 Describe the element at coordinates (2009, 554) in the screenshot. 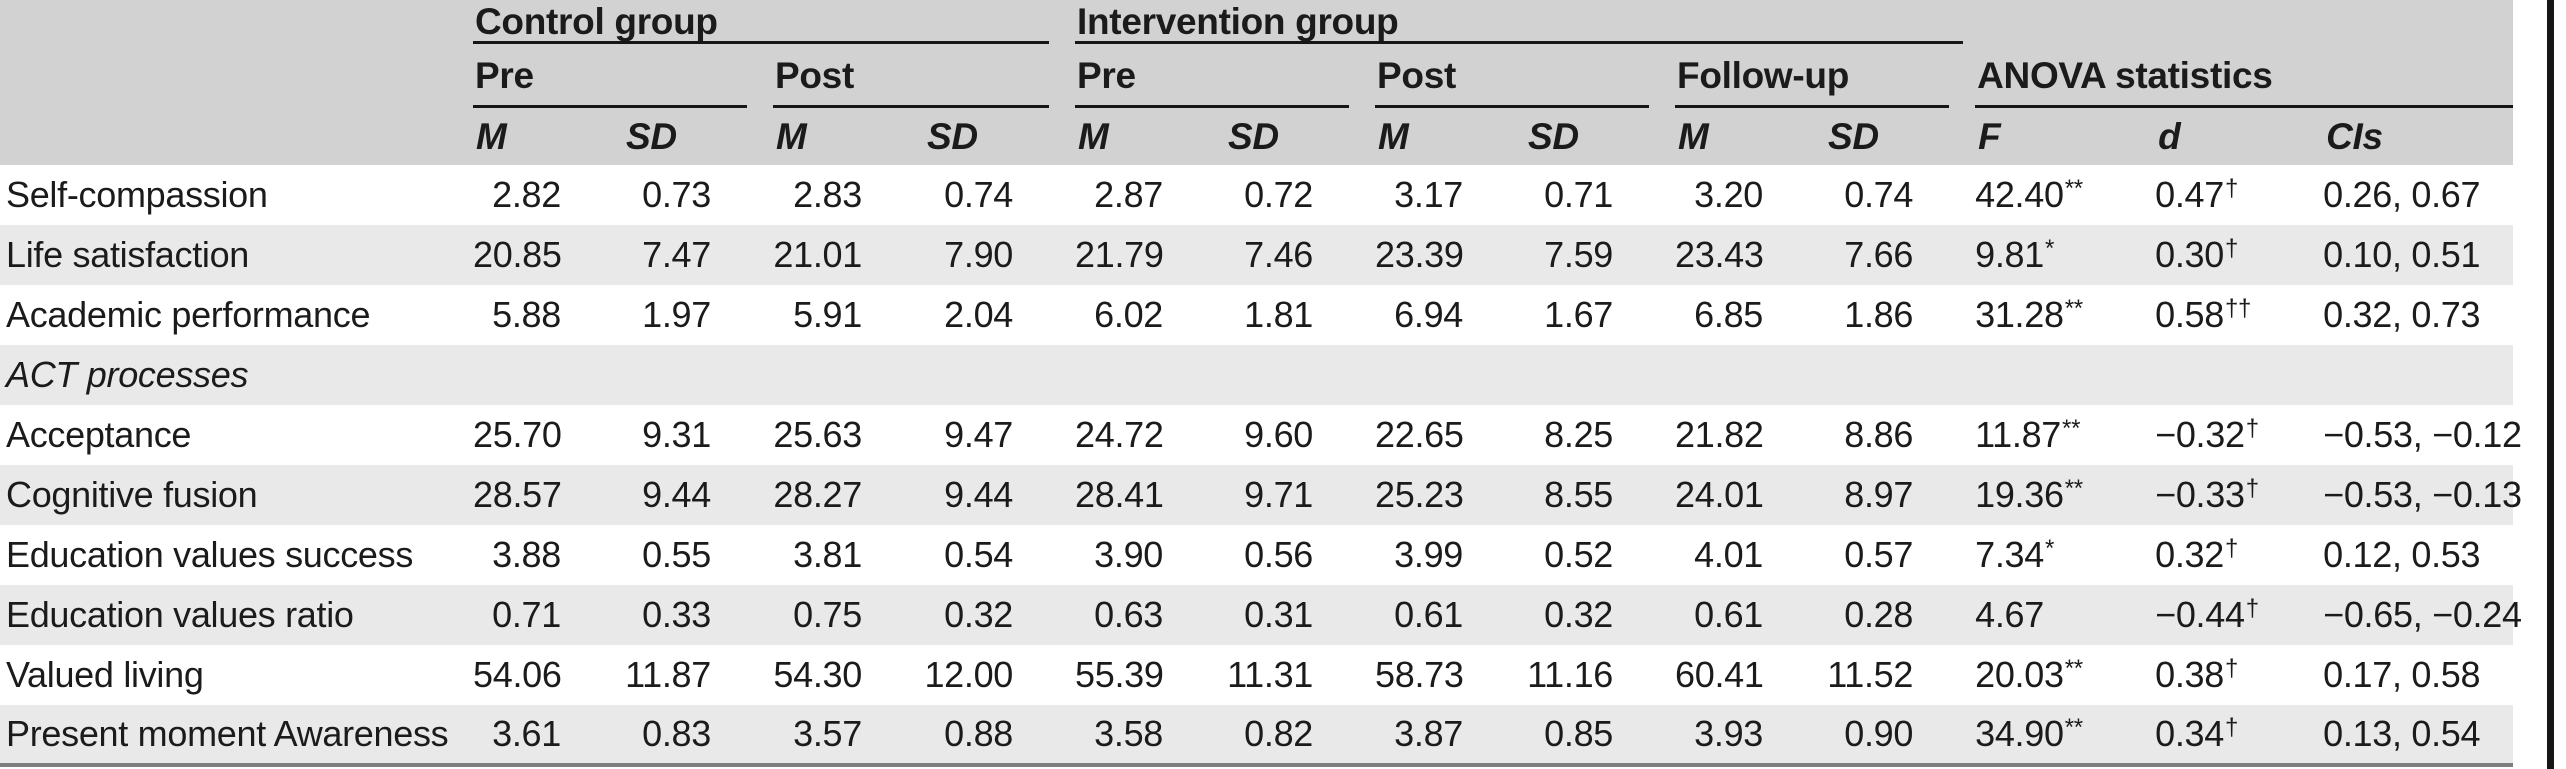

I see `cell-value: 7.34` at that location.